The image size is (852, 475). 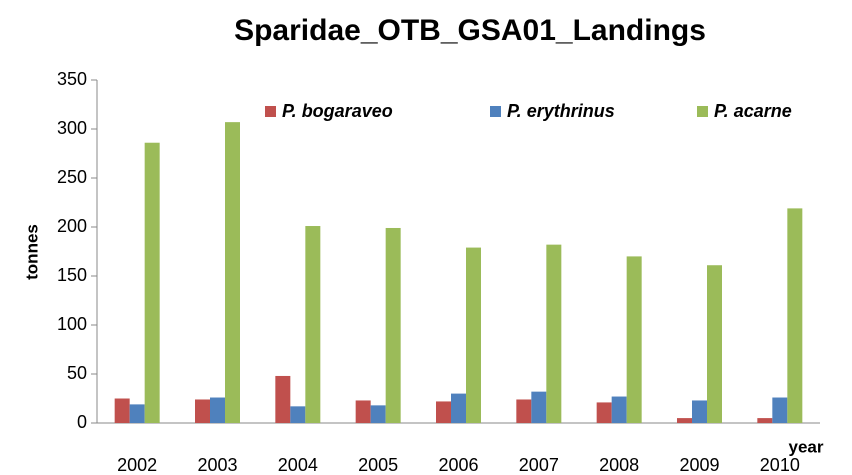 I want to click on x-tick-label: 2003, so click(x=217, y=465).